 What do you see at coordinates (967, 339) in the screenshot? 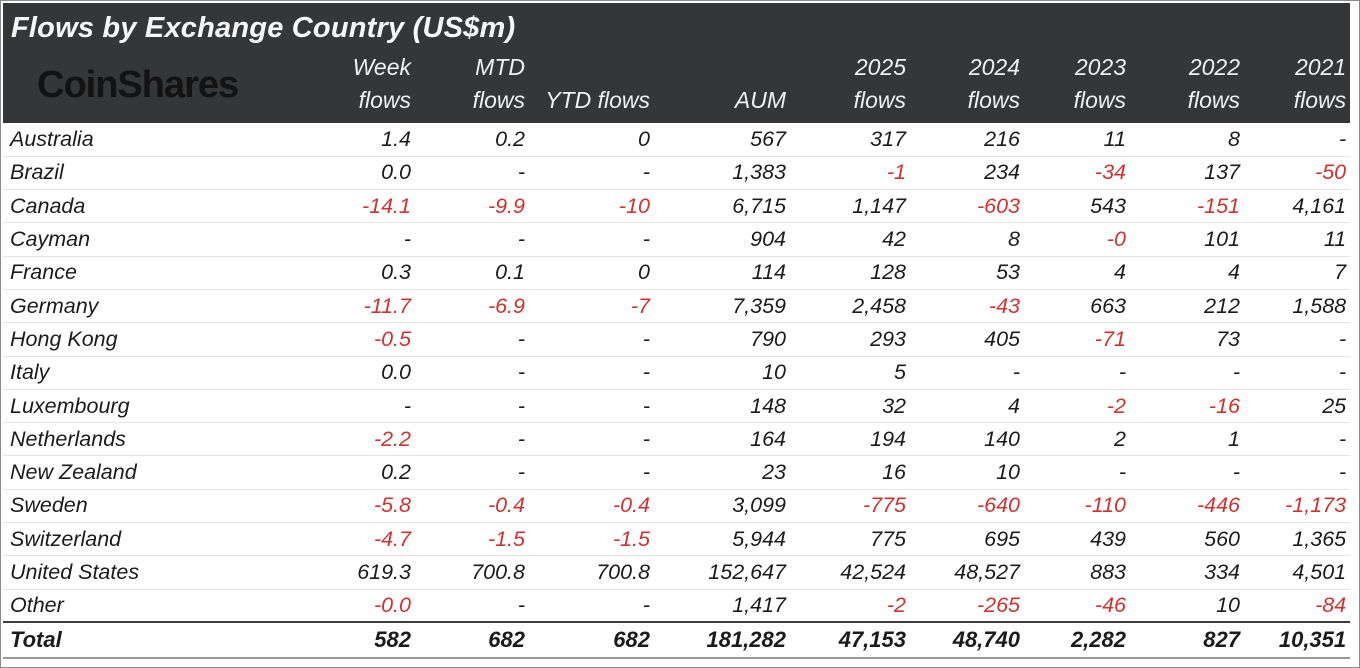
I see `value-cell: 405` at bounding box center [967, 339].